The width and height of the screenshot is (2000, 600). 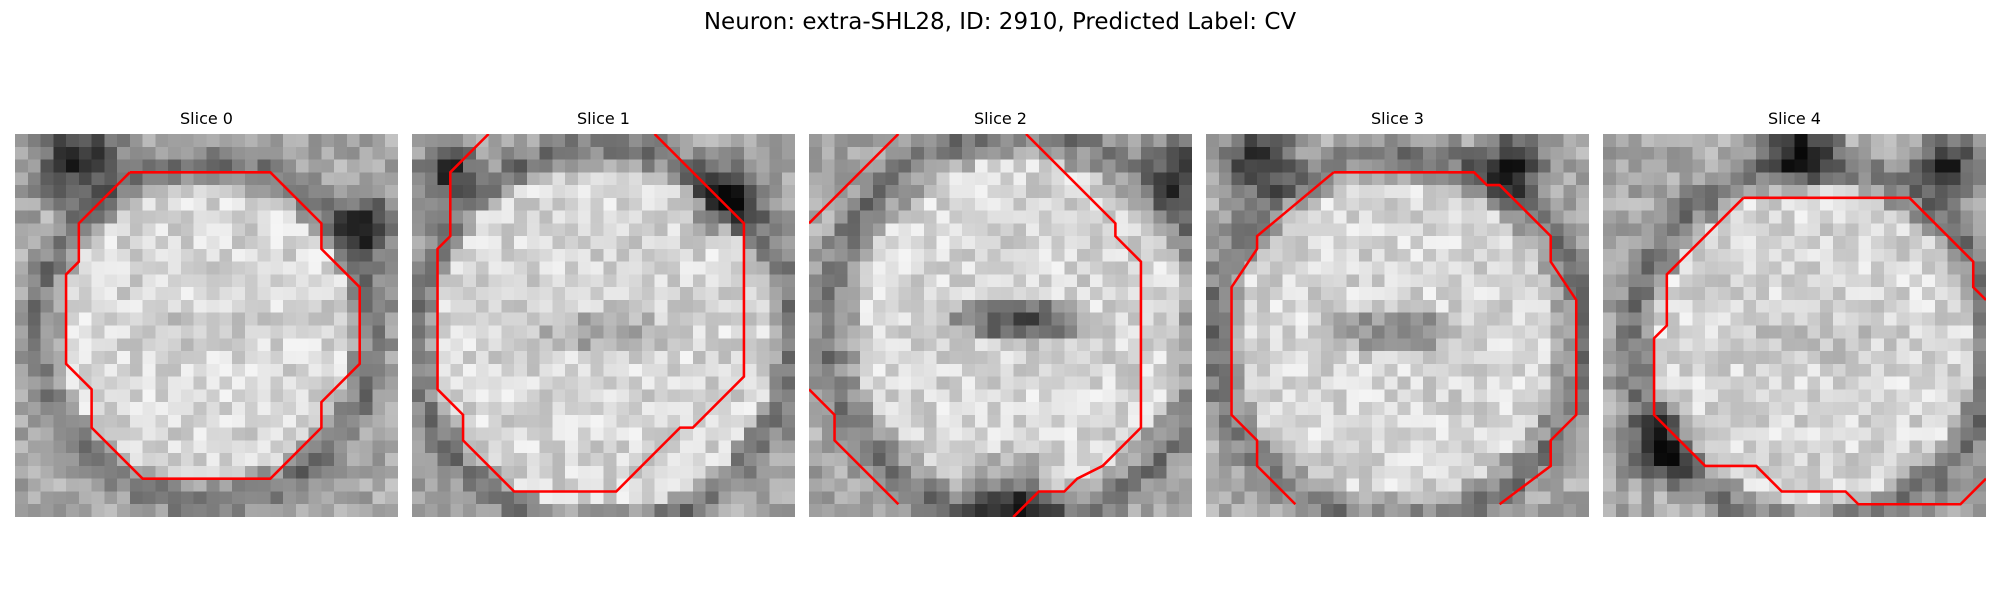 I want to click on slice-title-4: Slice 4, so click(x=1794, y=118).